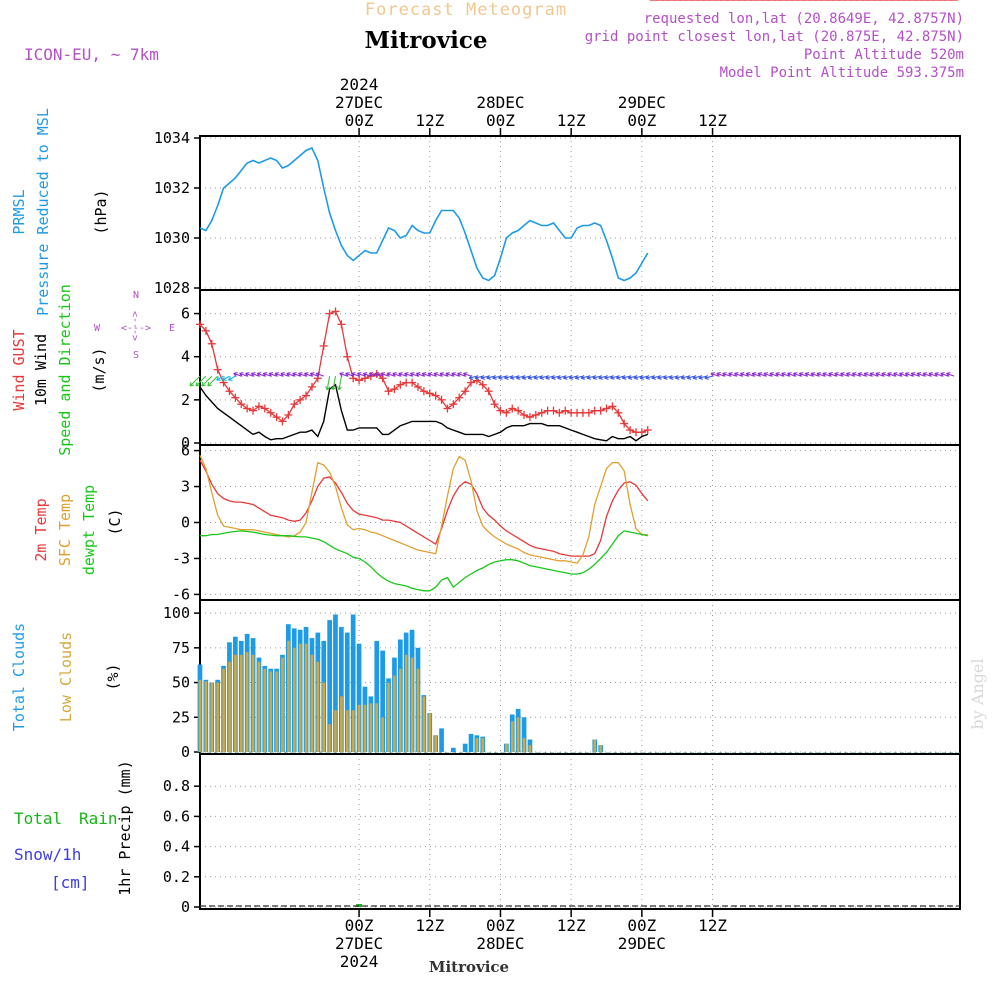  What do you see at coordinates (500, 102) in the screenshot?
I see `top-time-label: 28DEC` at bounding box center [500, 102].